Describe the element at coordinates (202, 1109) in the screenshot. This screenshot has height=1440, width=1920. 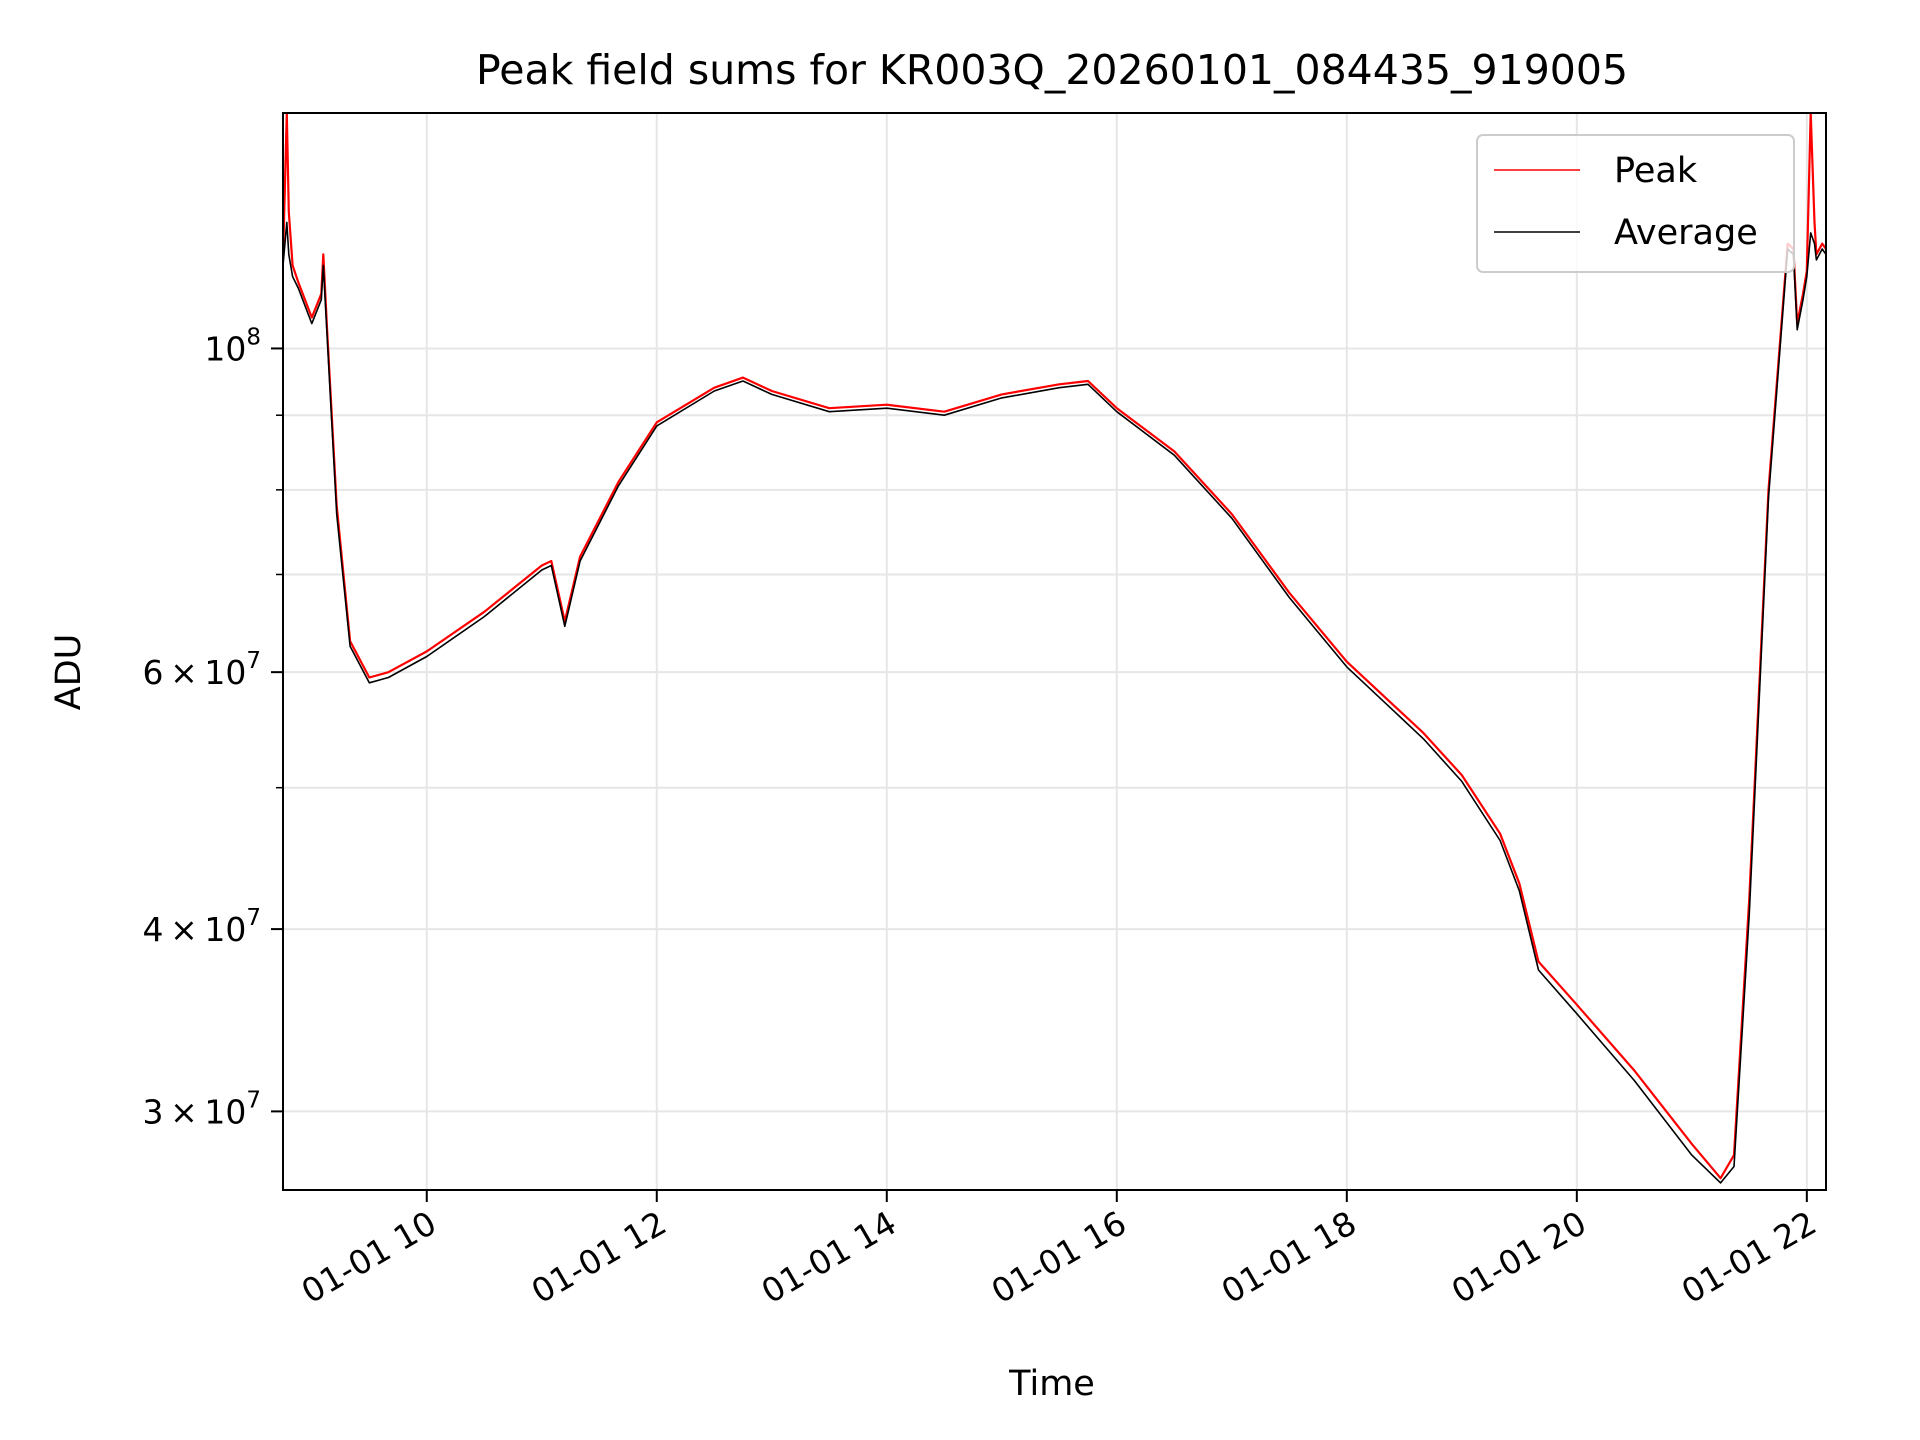
I see `y-tick-label: 3 × 10⁷` at that location.